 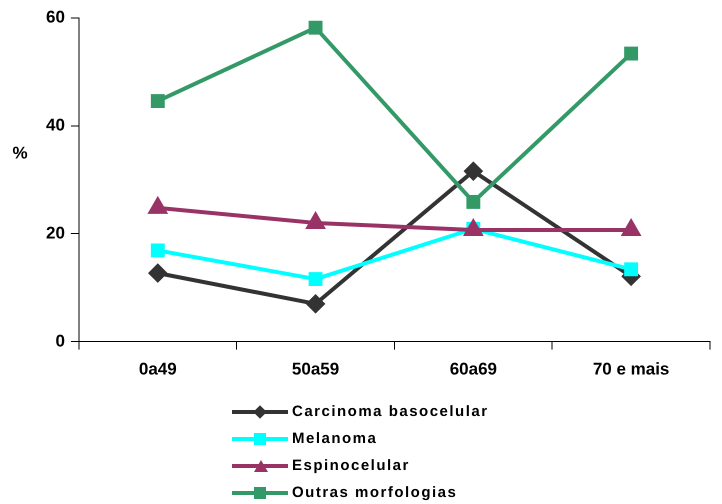 What do you see at coordinates (60, 340) in the screenshot?
I see `y-tick-label: 0` at bounding box center [60, 340].